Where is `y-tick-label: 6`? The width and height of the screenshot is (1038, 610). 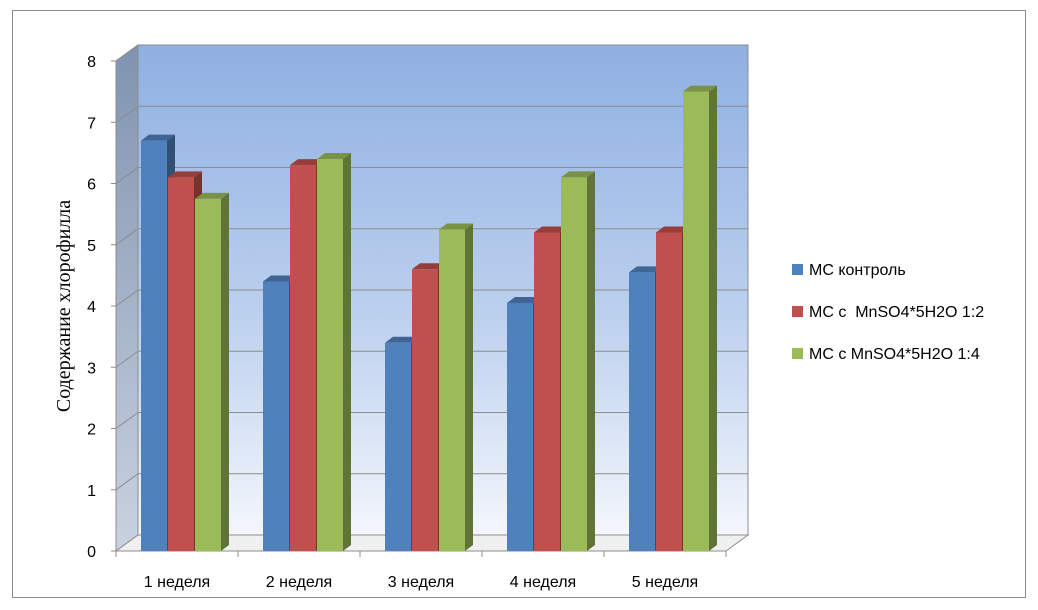 y-tick-label: 6 is located at coordinates (91, 185).